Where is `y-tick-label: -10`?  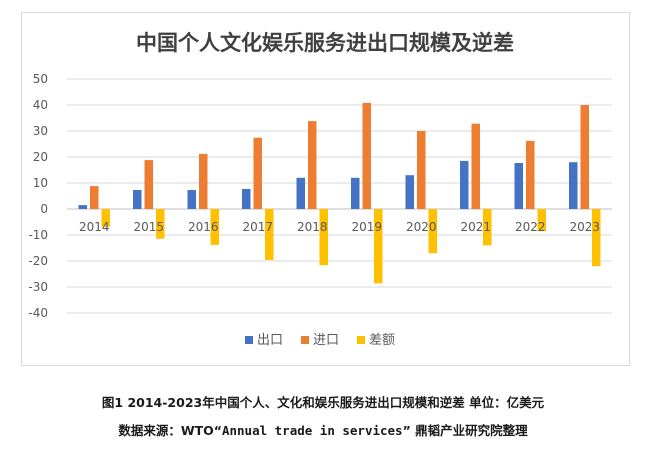 y-tick-label: -10 is located at coordinates (38, 235).